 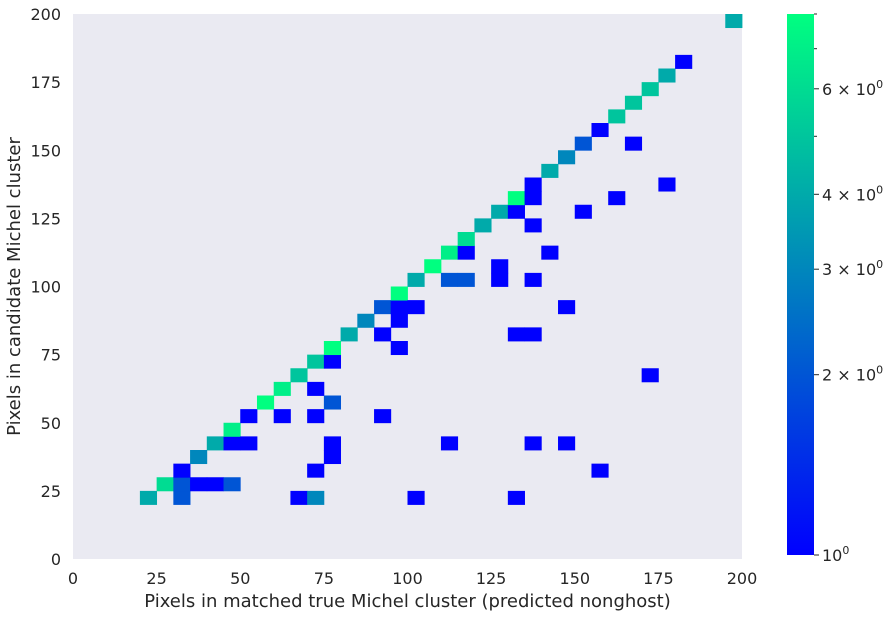 What do you see at coordinates (852, 268) in the screenshot?
I see `colorbar-tick-label: 3 × 100` at bounding box center [852, 268].